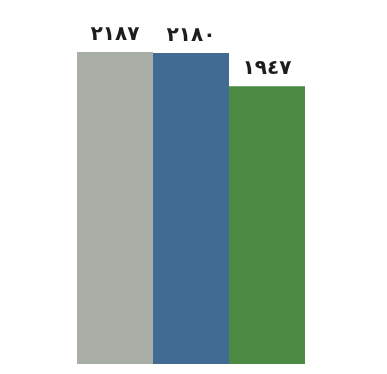  I want to click on bar-value-label-1: ٢١٨٧, so click(115, 33).